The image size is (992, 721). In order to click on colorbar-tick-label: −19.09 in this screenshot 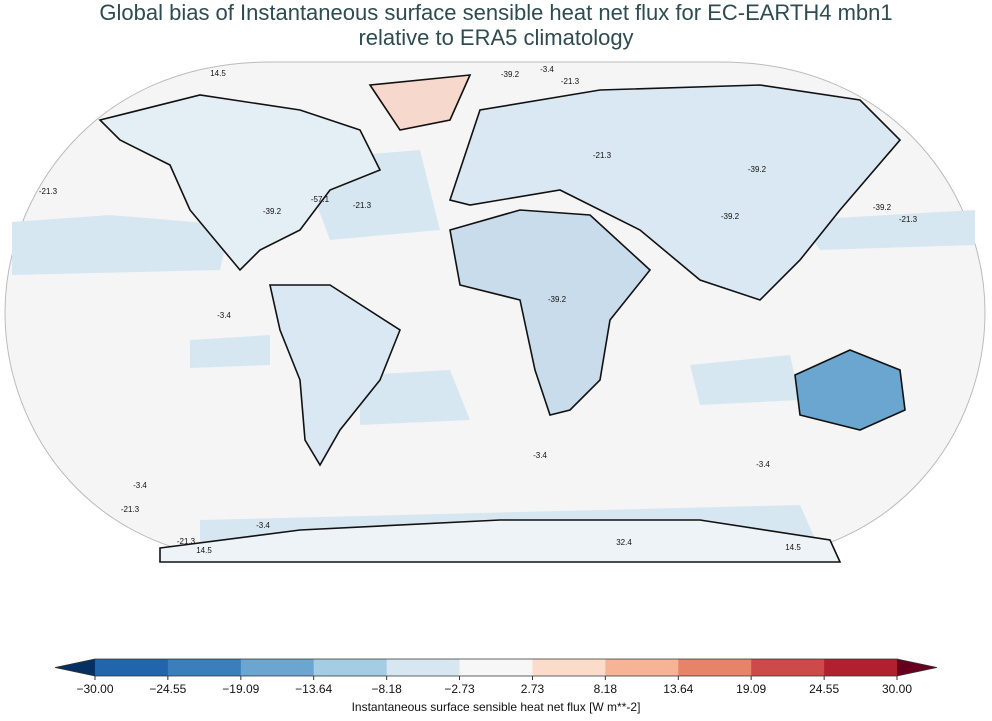, I will do `click(240, 689)`.